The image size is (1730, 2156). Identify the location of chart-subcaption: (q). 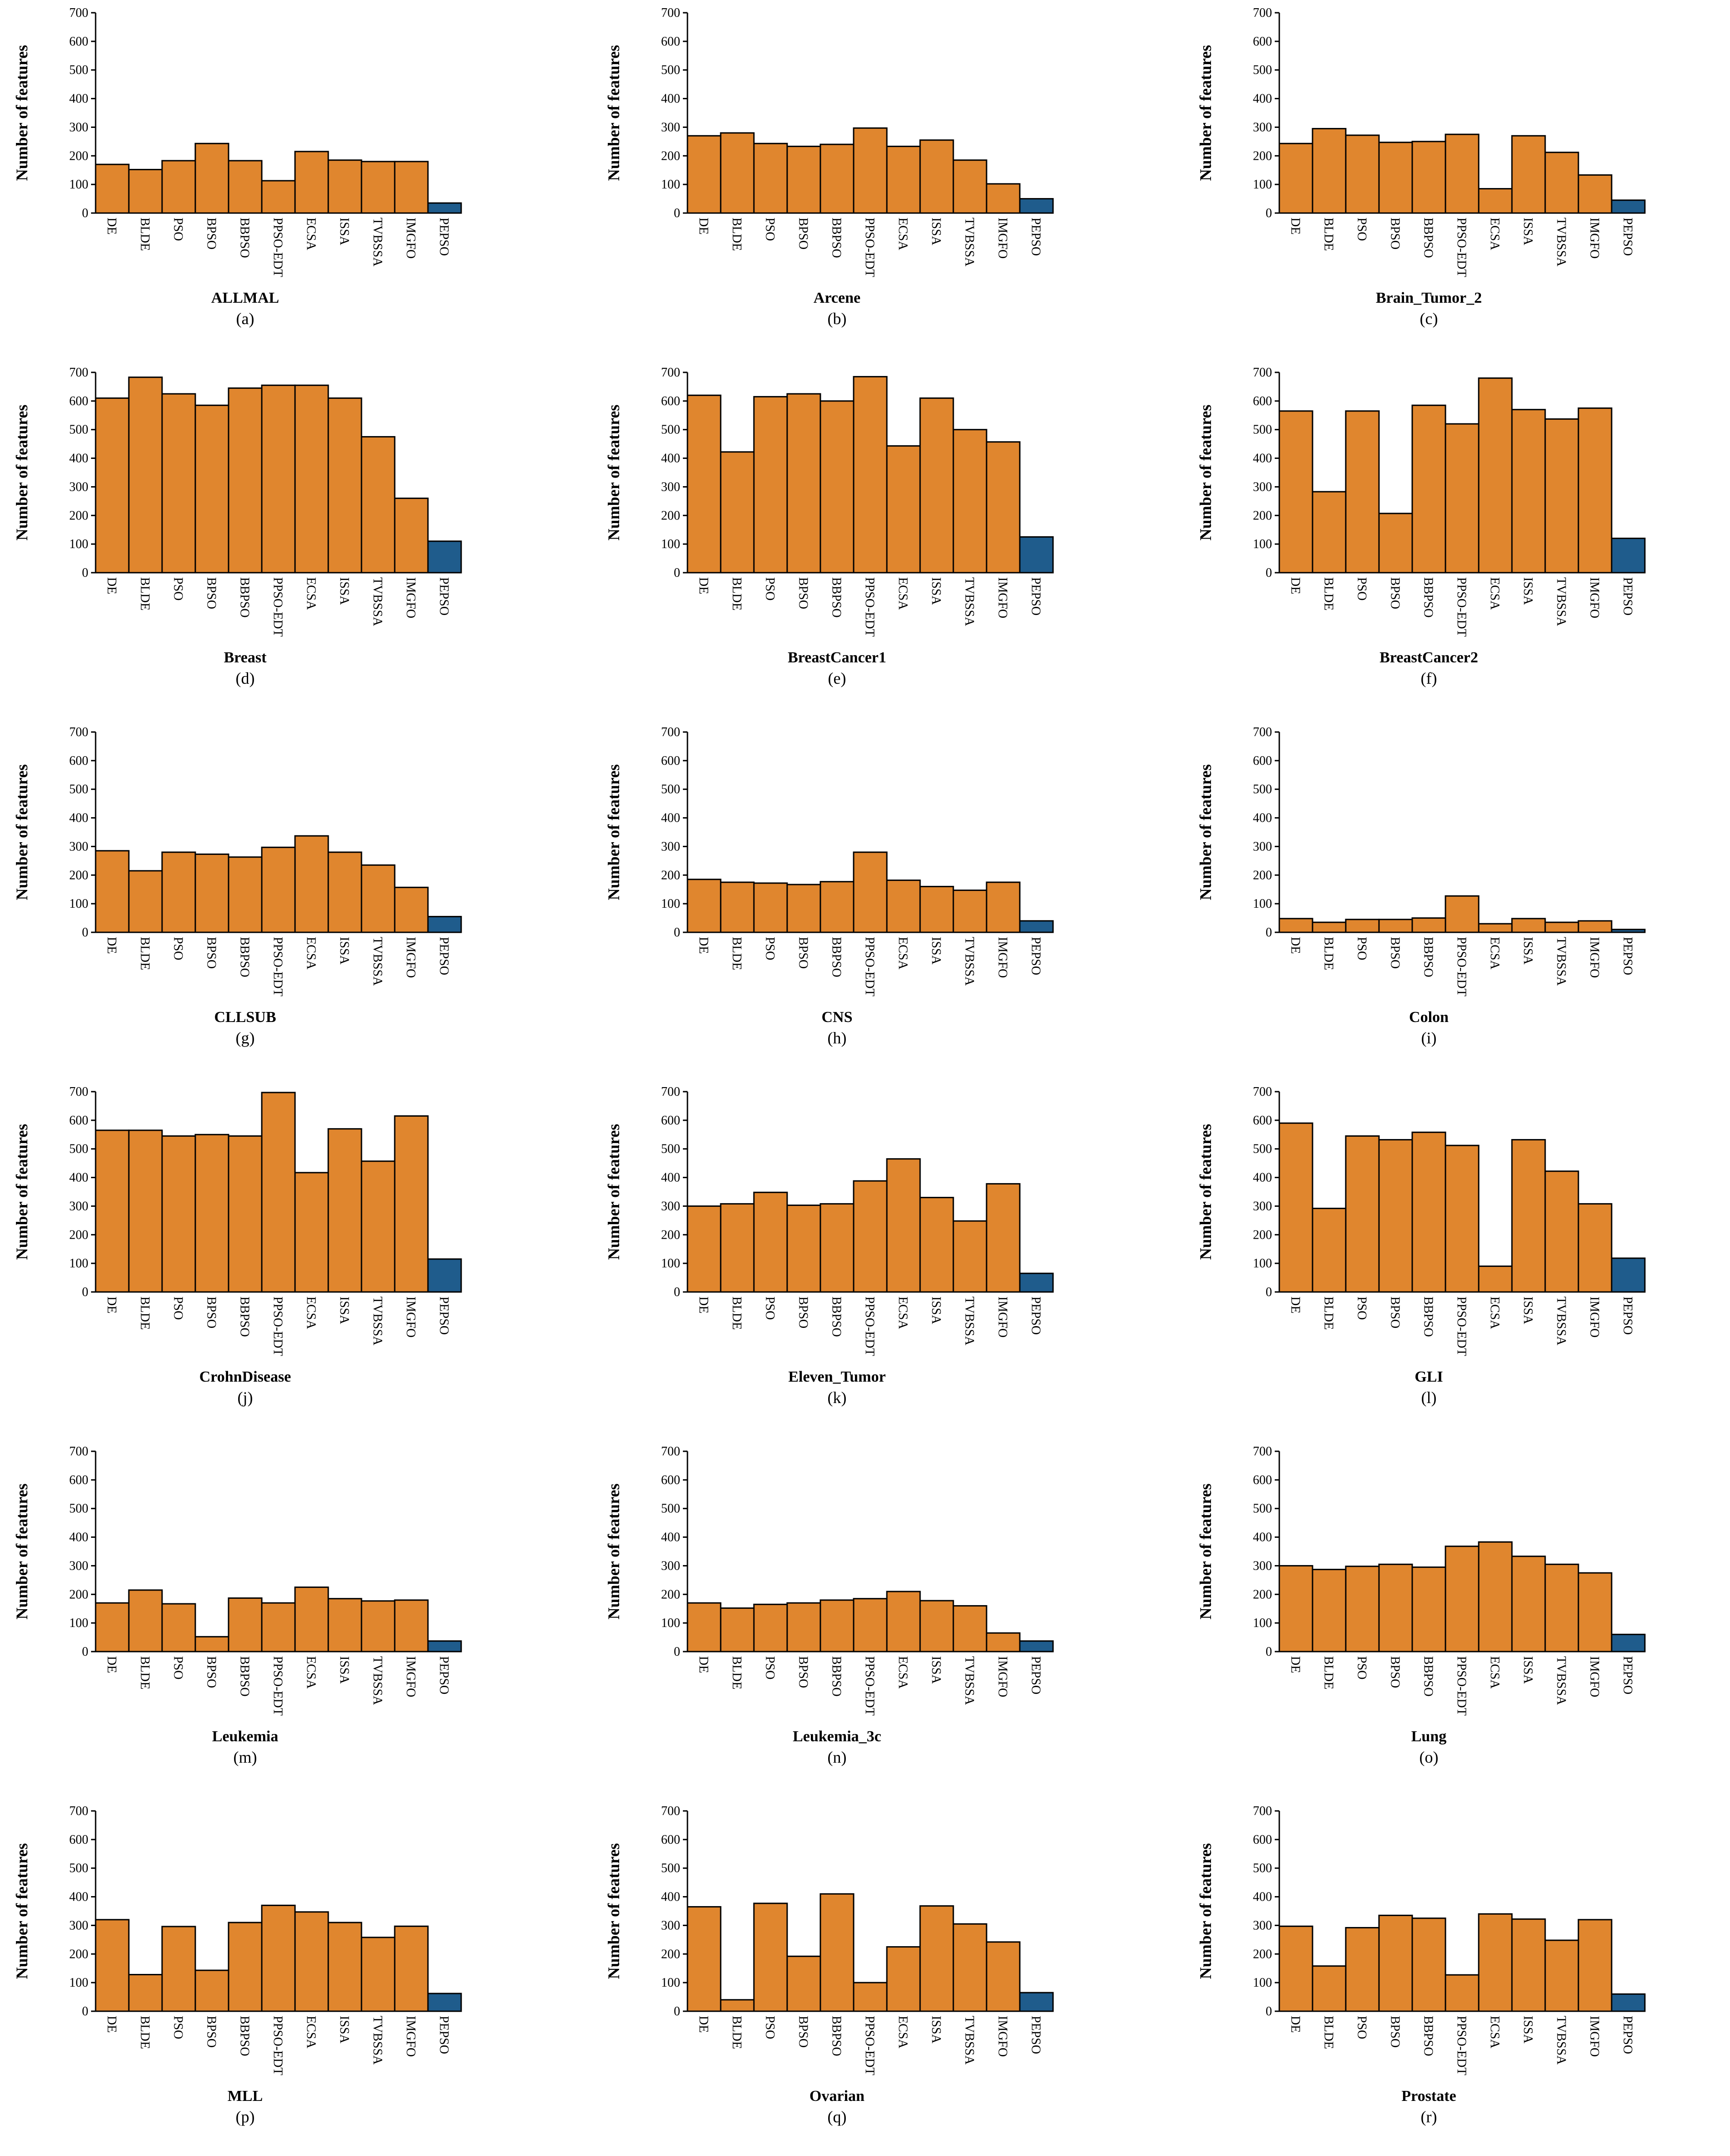
(838, 2117).